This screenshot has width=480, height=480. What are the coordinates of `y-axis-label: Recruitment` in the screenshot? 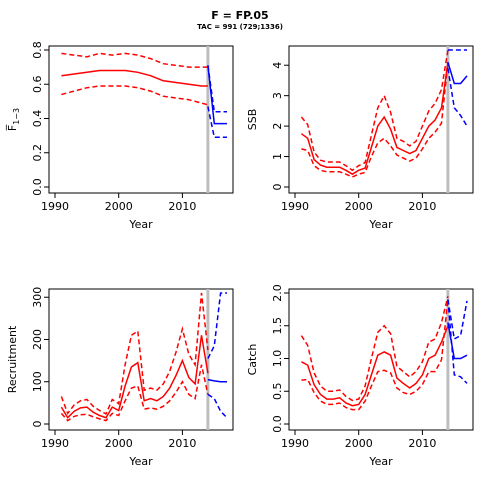 It's located at (12, 359).